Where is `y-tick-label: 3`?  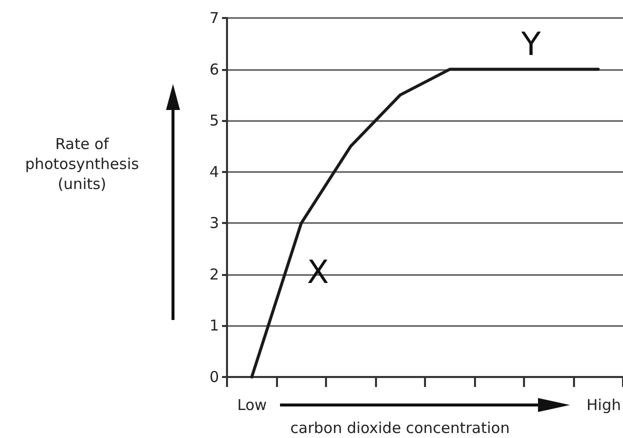 y-tick-label: 3 is located at coordinates (214, 223).